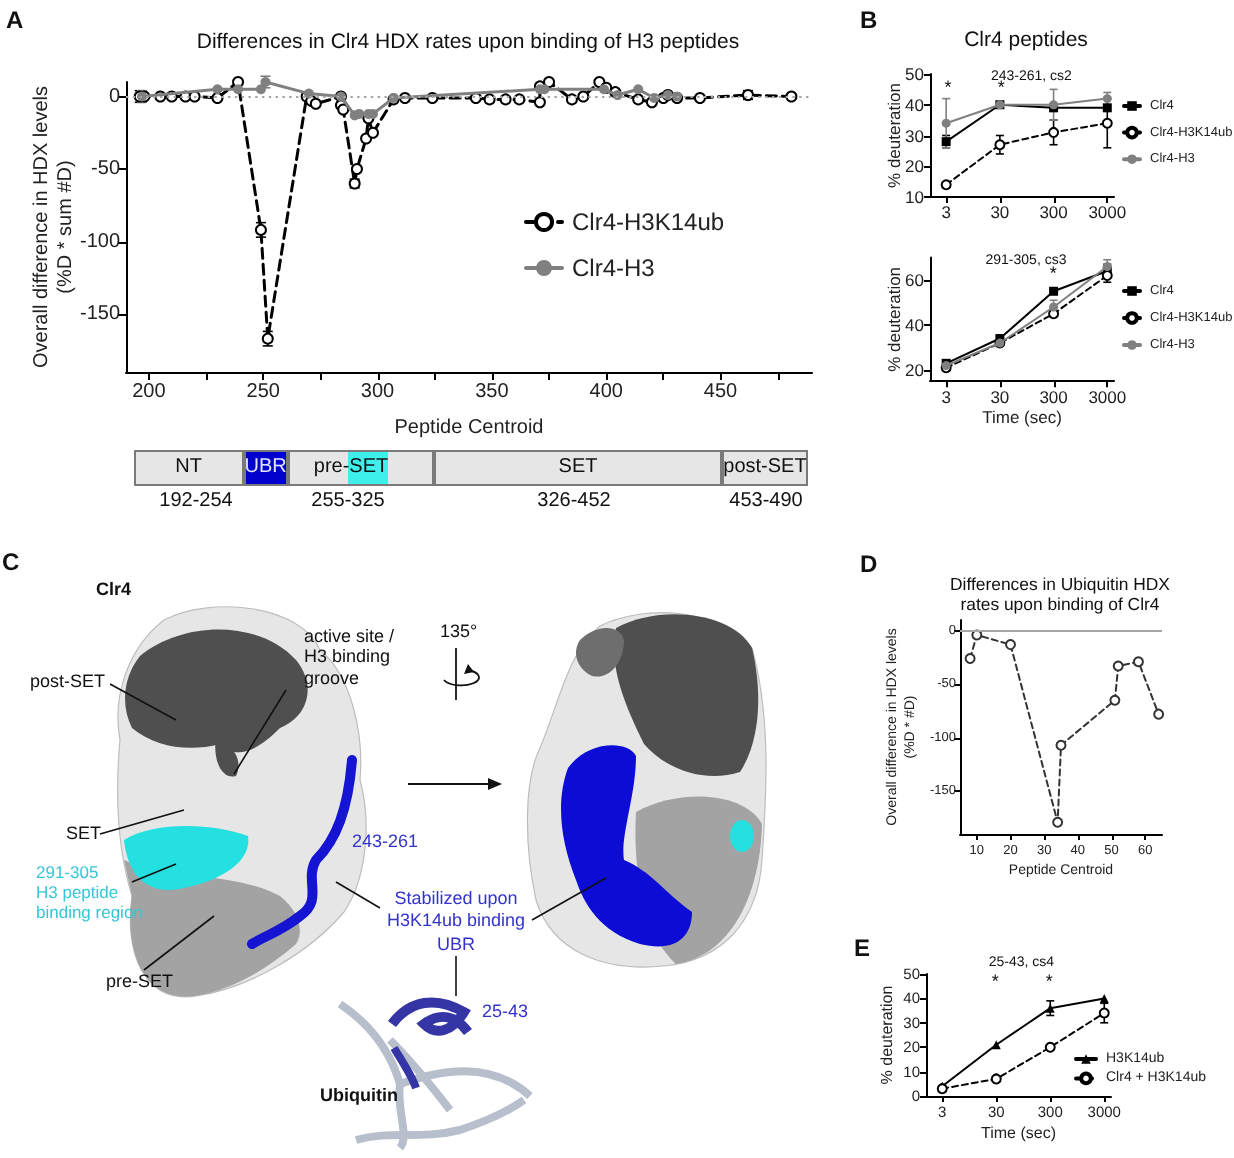 The height and width of the screenshot is (1158, 1234). Describe the element at coordinates (869, 20) in the screenshot. I see `text: B` at that location.